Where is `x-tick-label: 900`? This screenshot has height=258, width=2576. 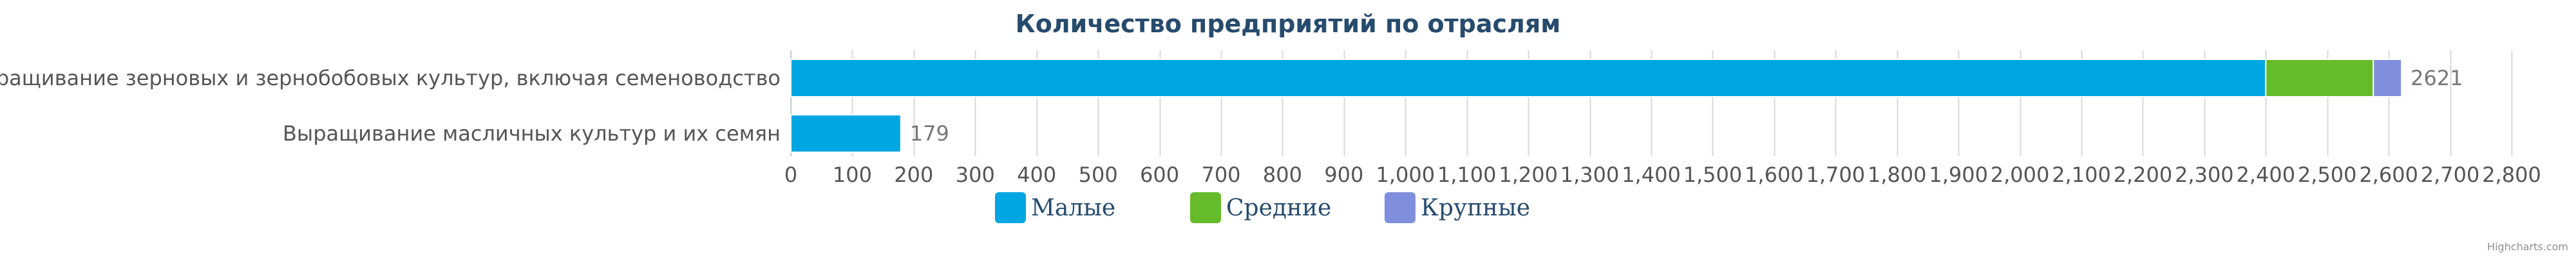 x-tick-label: 900 is located at coordinates (1343, 175).